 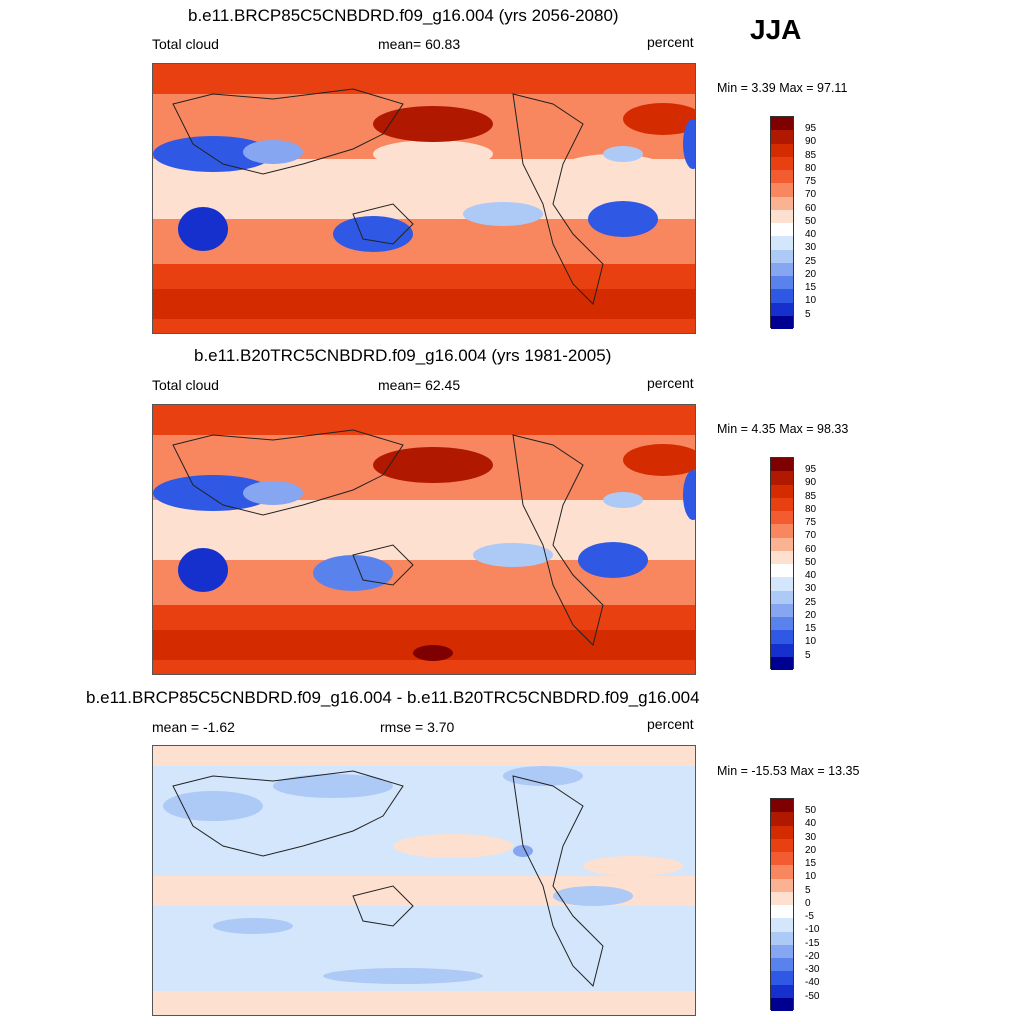 What do you see at coordinates (811, 247) in the screenshot?
I see `panel-1-colorbar-tick: 30` at bounding box center [811, 247].